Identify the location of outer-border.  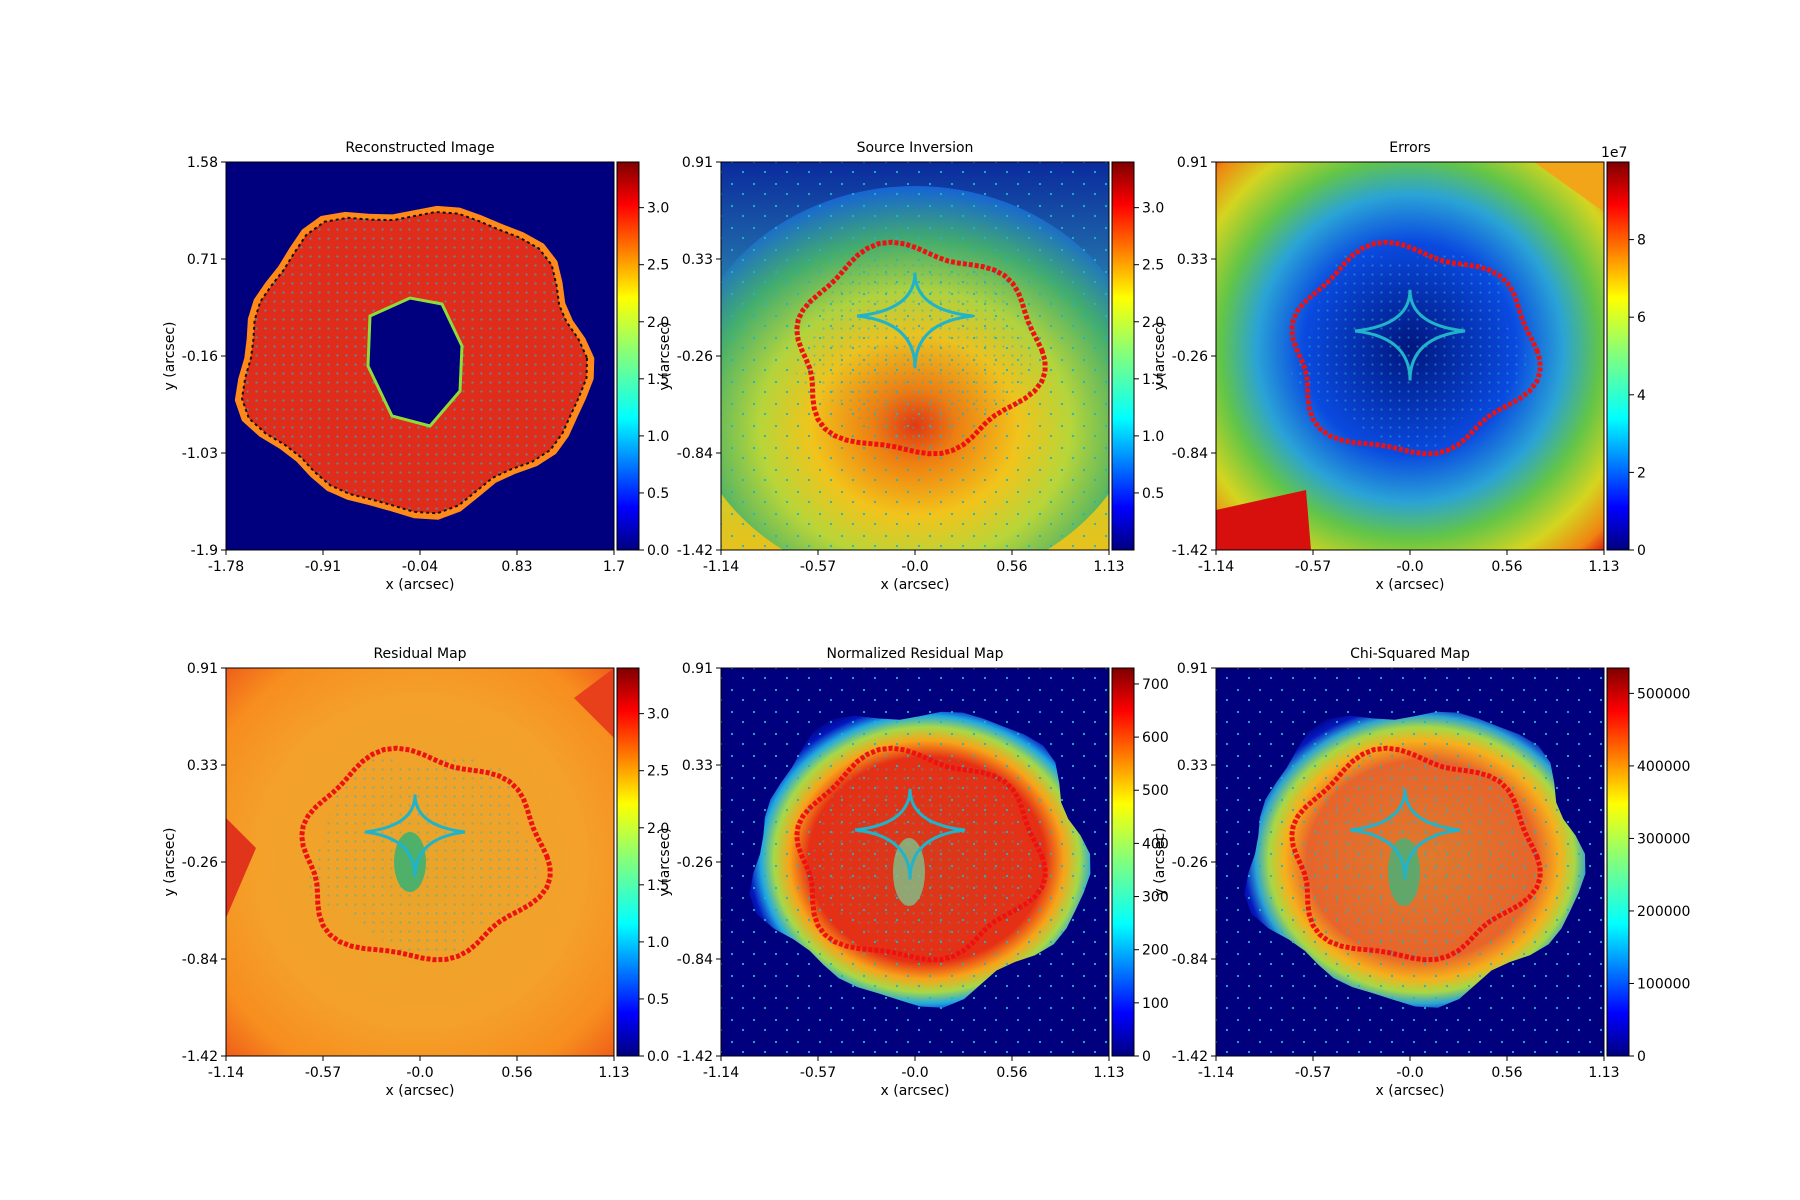
(414, 362).